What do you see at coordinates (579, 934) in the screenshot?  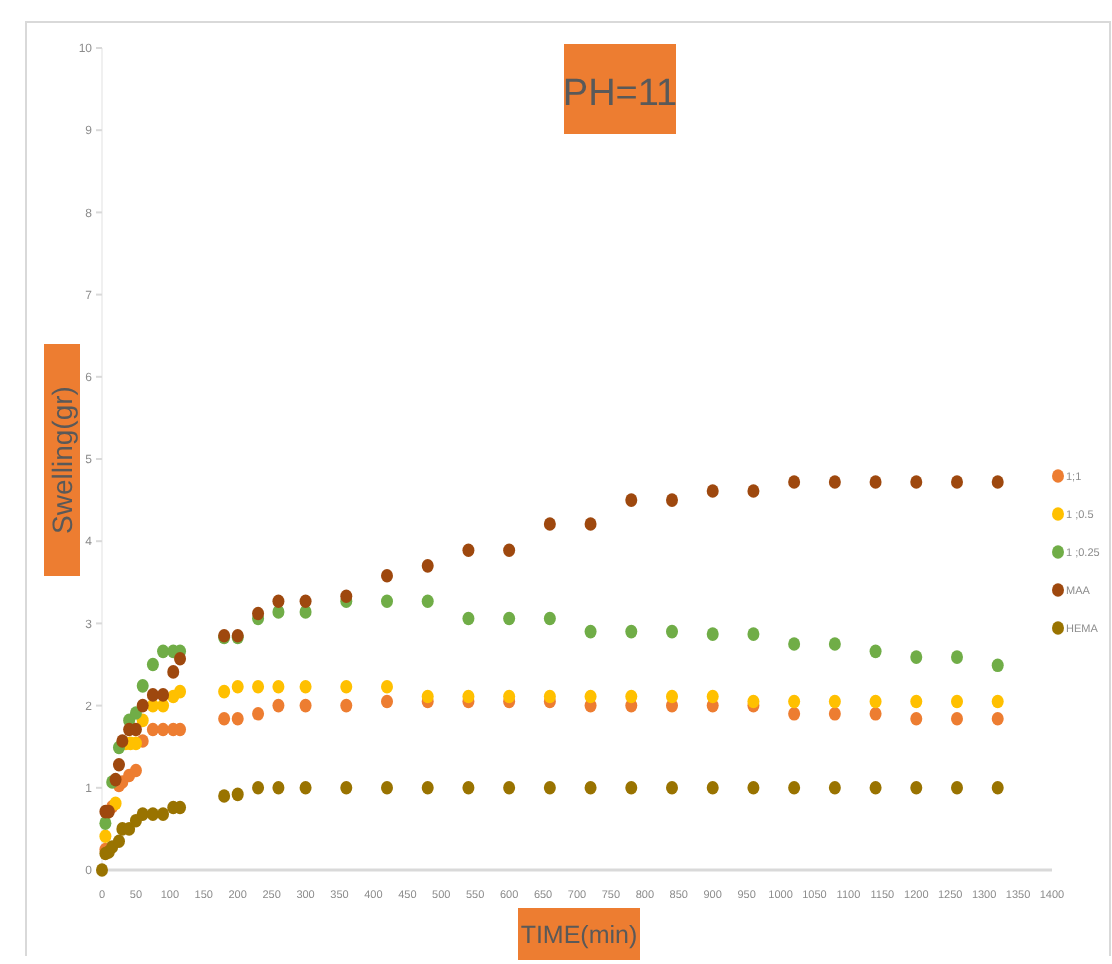 I see `x-axis-title: TIME(min)` at bounding box center [579, 934].